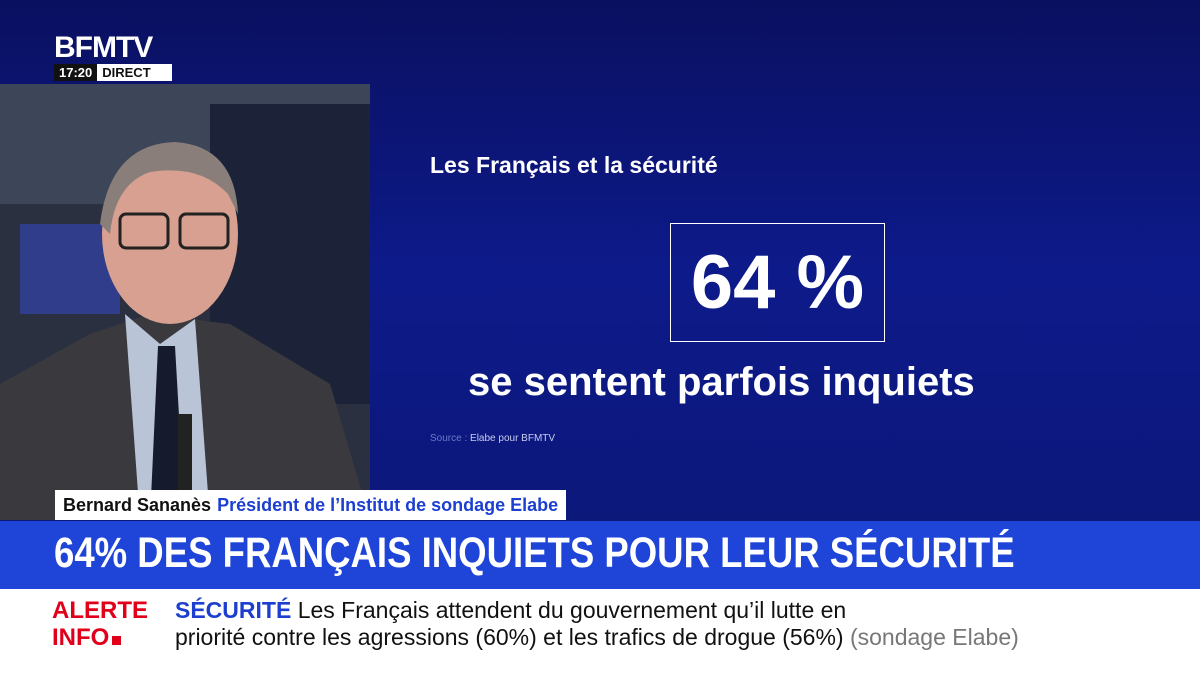 The image size is (1200, 675). I want to click on channel-logo: BFMTV 17:20 DIRECT, so click(113, 57).